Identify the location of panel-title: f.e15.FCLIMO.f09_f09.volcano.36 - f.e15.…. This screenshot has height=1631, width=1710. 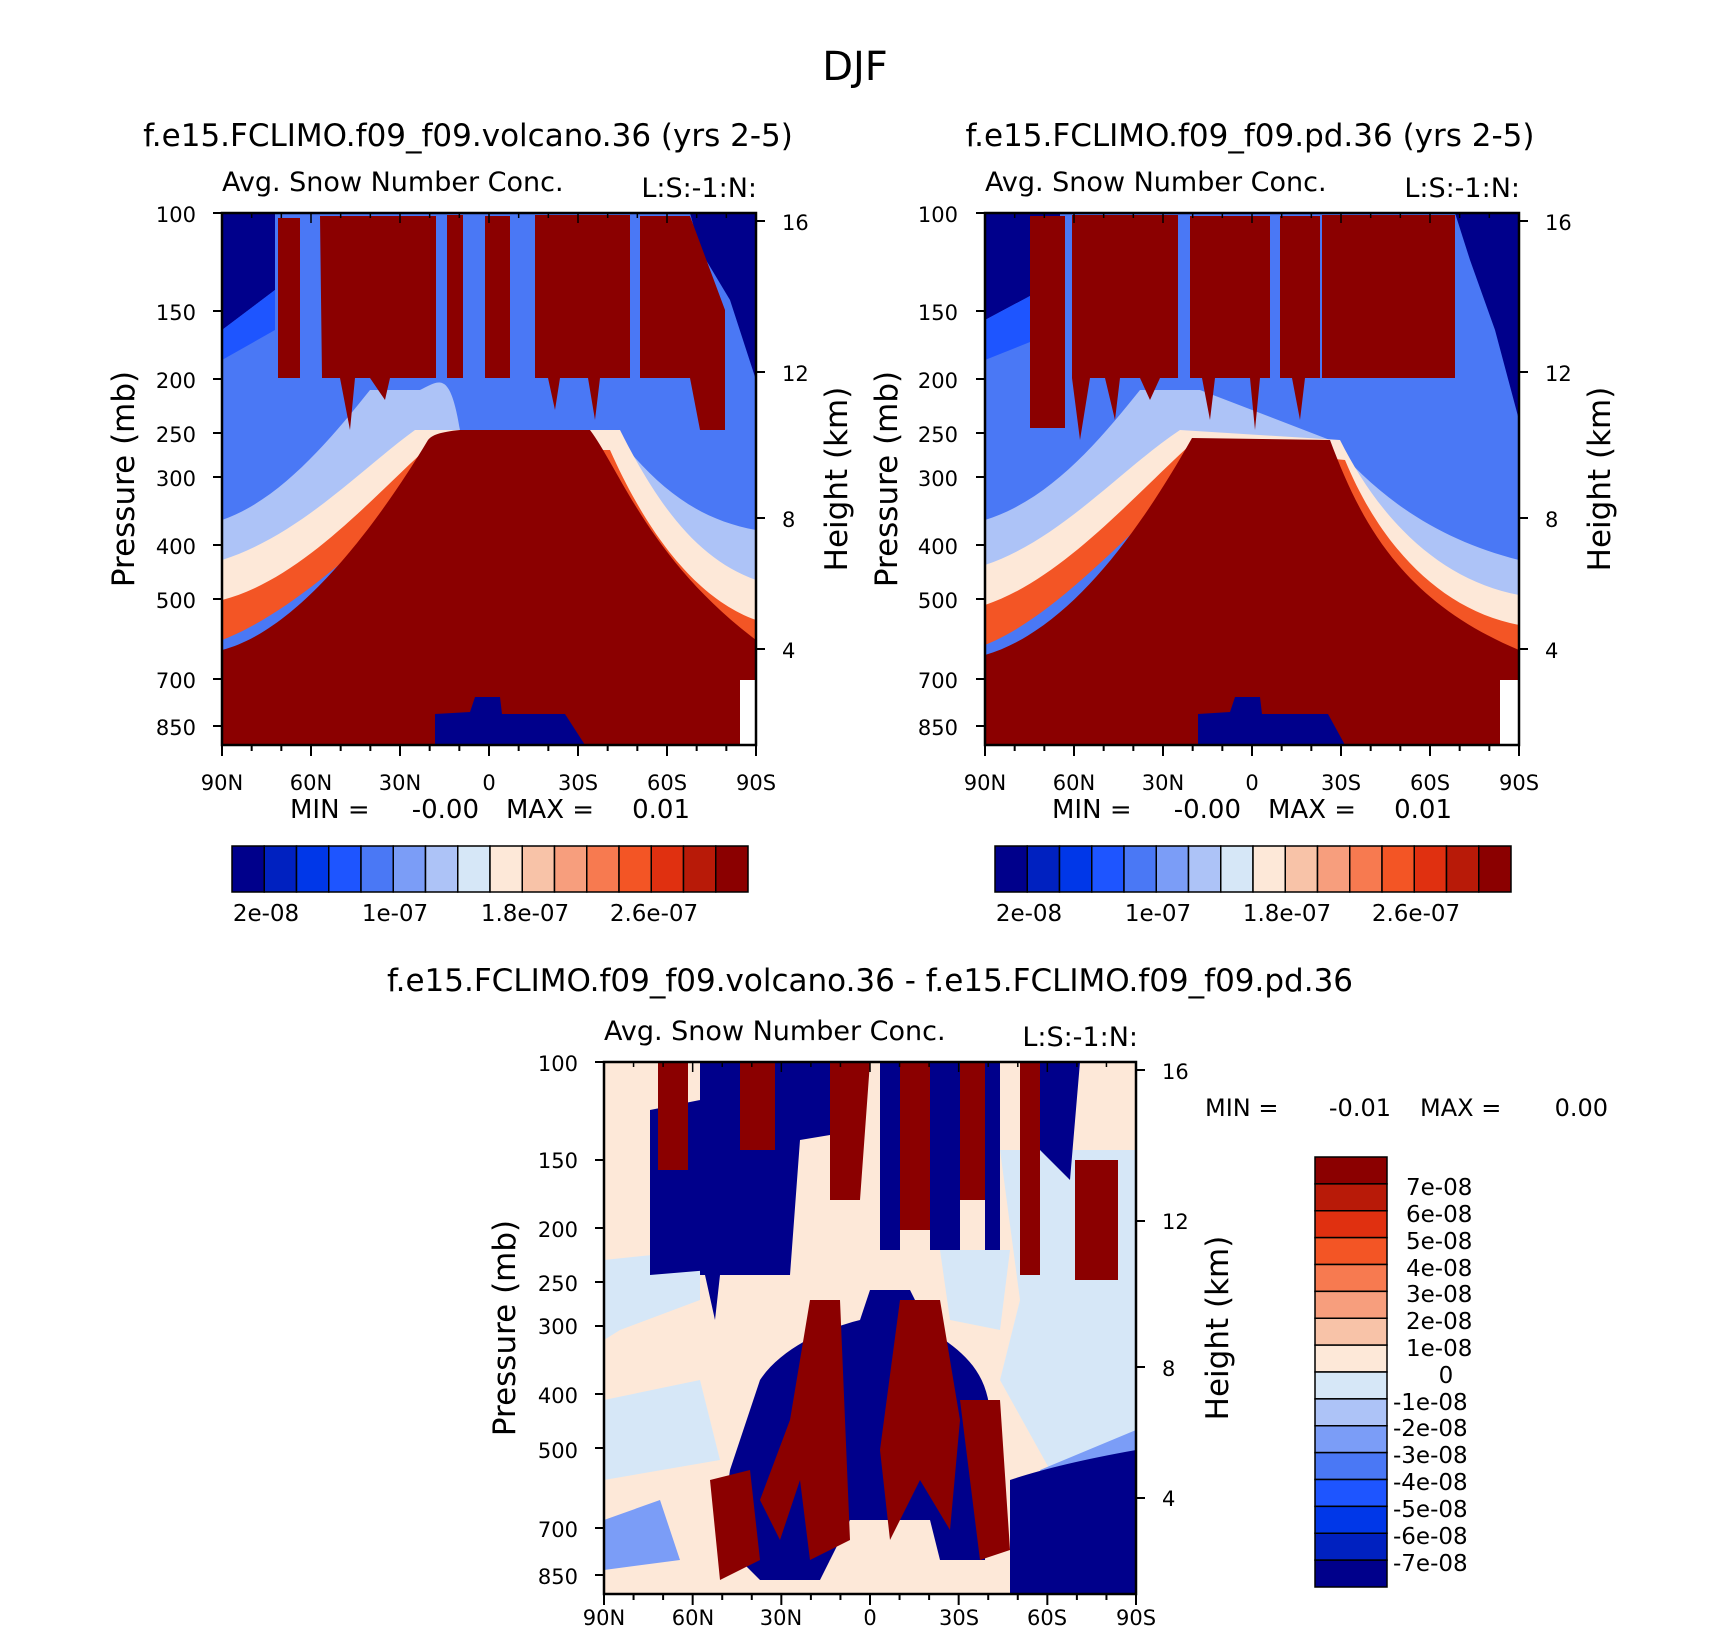
(870, 981).